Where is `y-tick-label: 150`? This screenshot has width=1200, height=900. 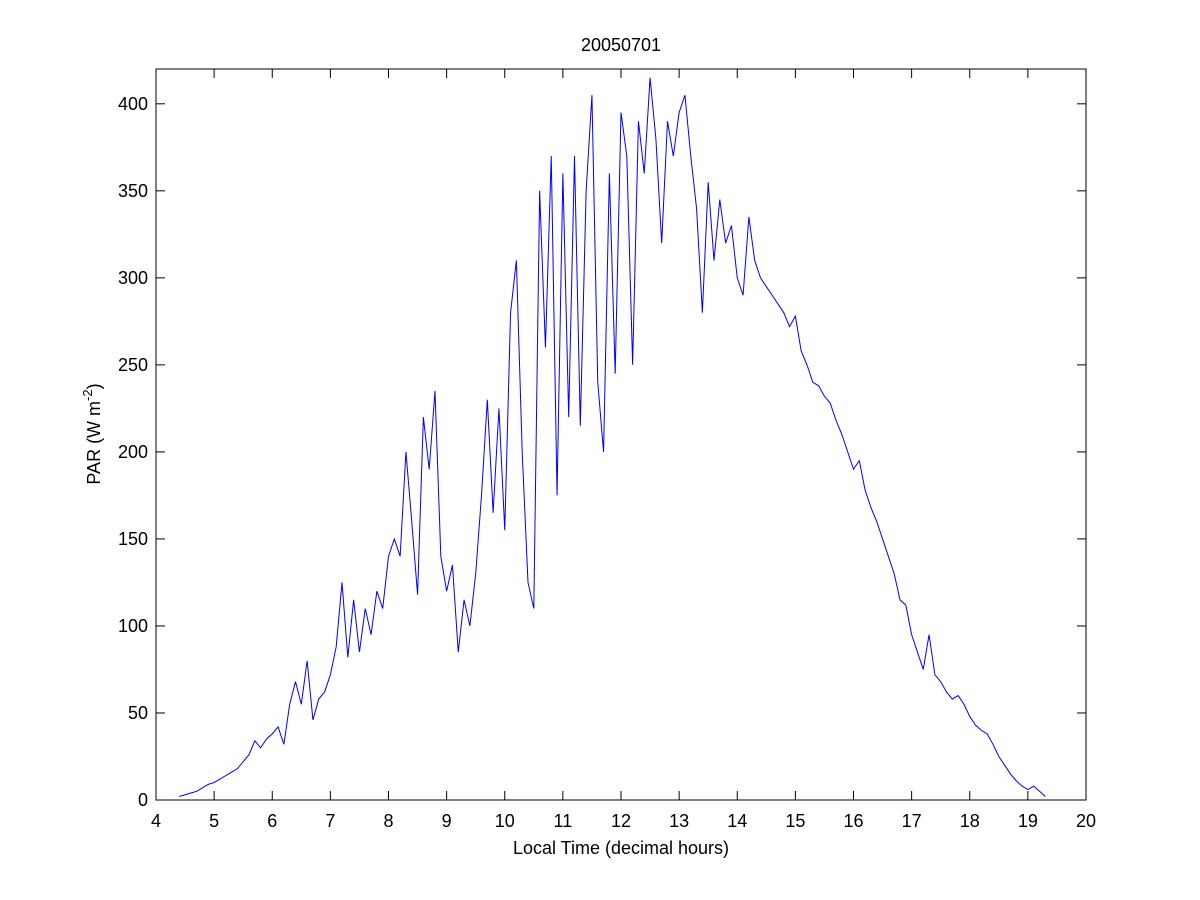 y-tick-label: 150 is located at coordinates (133, 539).